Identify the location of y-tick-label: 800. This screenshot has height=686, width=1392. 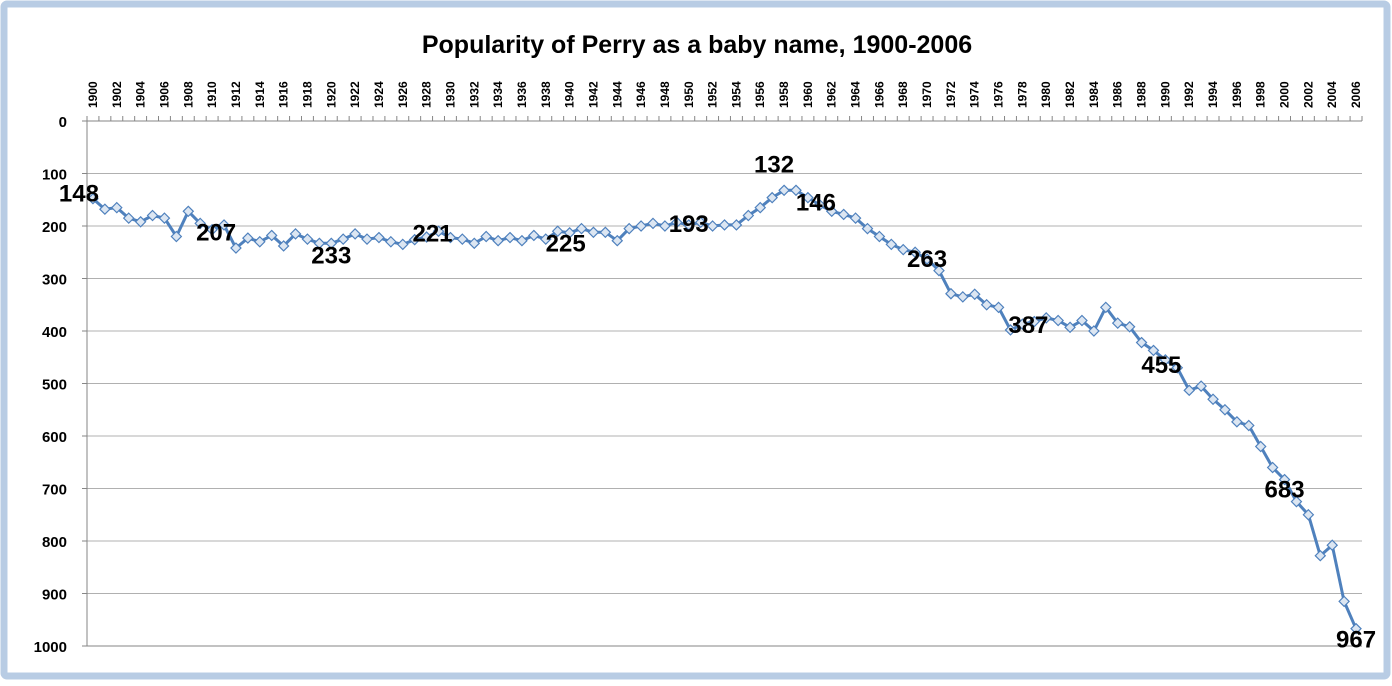
(54, 542).